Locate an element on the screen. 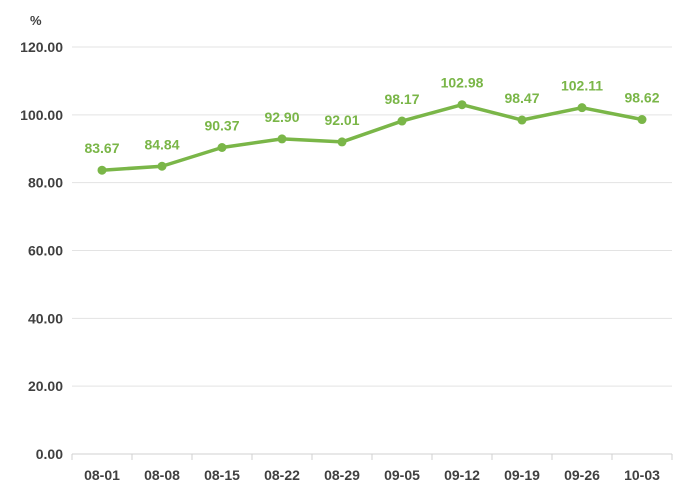 Image resolution: width=686 pixels, height=497 pixels. x-tick-label: 09-26 is located at coordinates (582, 475).